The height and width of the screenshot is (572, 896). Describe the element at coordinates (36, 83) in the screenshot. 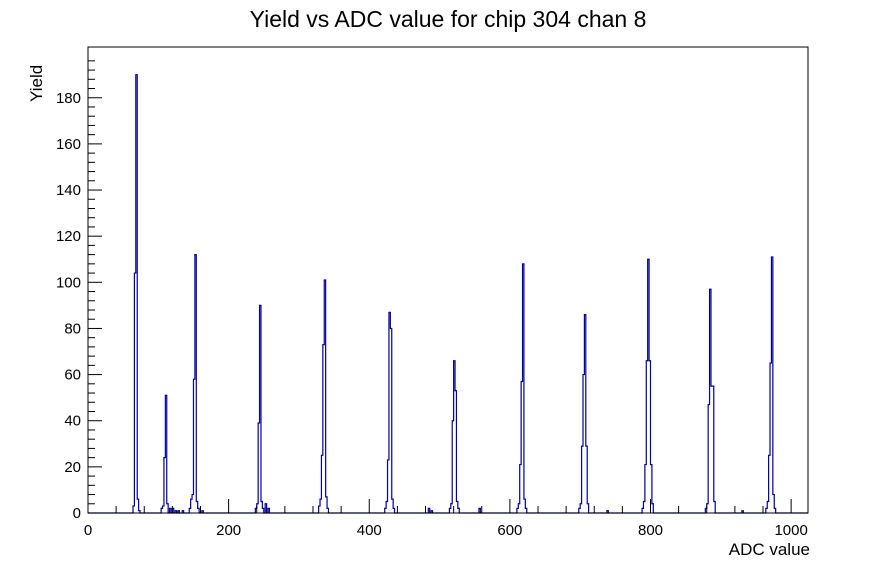

I see `y-axis-title: Yield` at that location.